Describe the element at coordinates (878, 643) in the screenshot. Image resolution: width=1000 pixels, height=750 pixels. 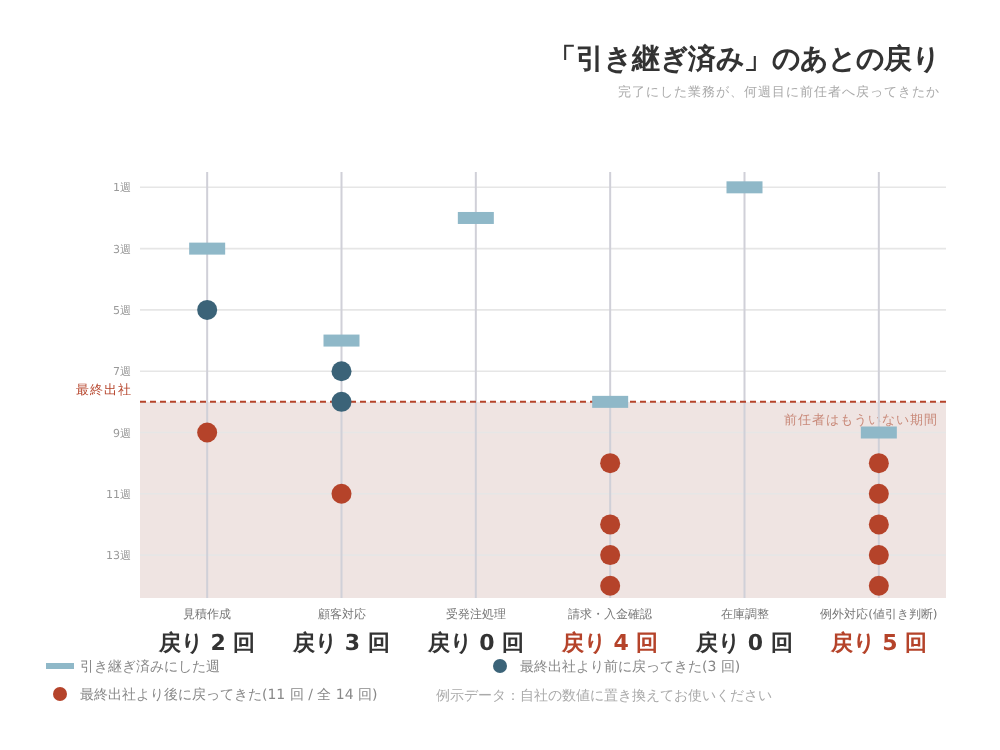
I see `text: 戻り 5 回` at that location.